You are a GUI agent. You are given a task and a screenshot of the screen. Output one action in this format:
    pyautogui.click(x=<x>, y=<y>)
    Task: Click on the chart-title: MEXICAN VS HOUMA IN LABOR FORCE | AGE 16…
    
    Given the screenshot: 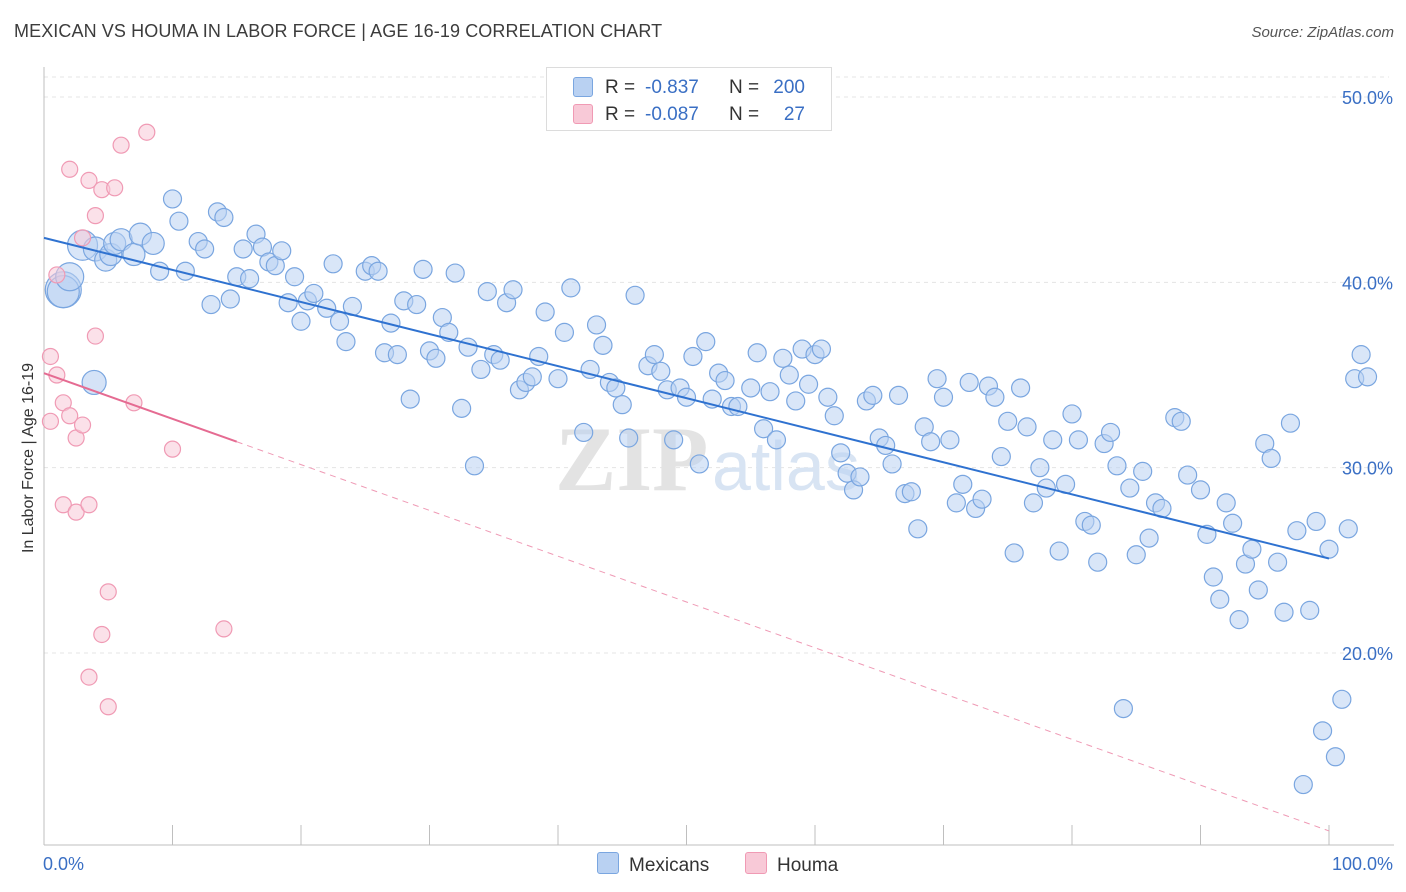 What is the action you would take?
    pyautogui.click(x=338, y=31)
    